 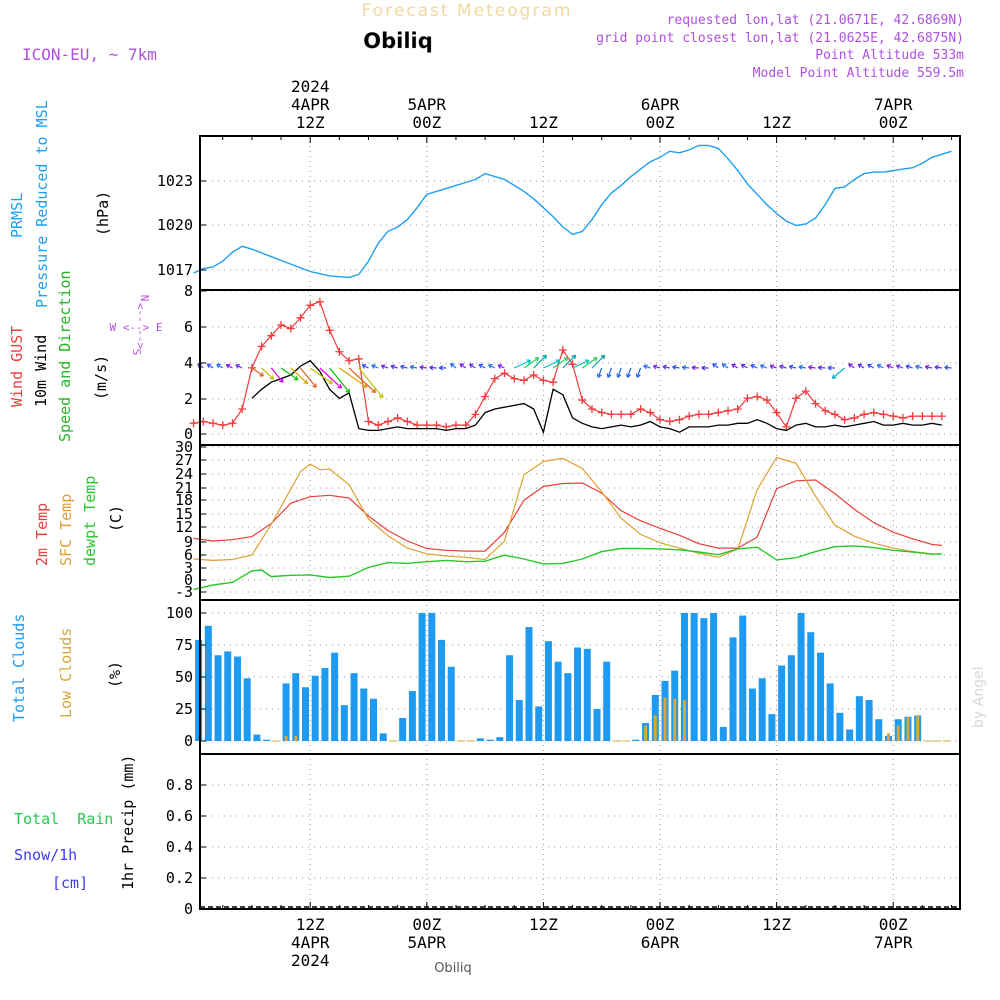 I want to click on model-label: ICON-EU, ~ 7km, so click(x=89, y=54).